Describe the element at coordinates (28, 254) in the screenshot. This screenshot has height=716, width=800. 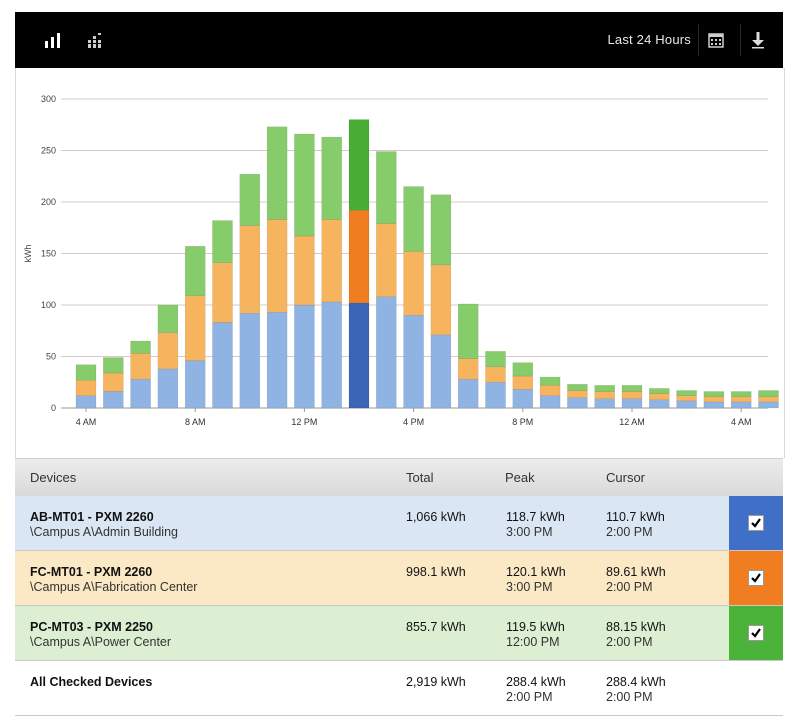
I see `y-axis-label: kWh` at that location.